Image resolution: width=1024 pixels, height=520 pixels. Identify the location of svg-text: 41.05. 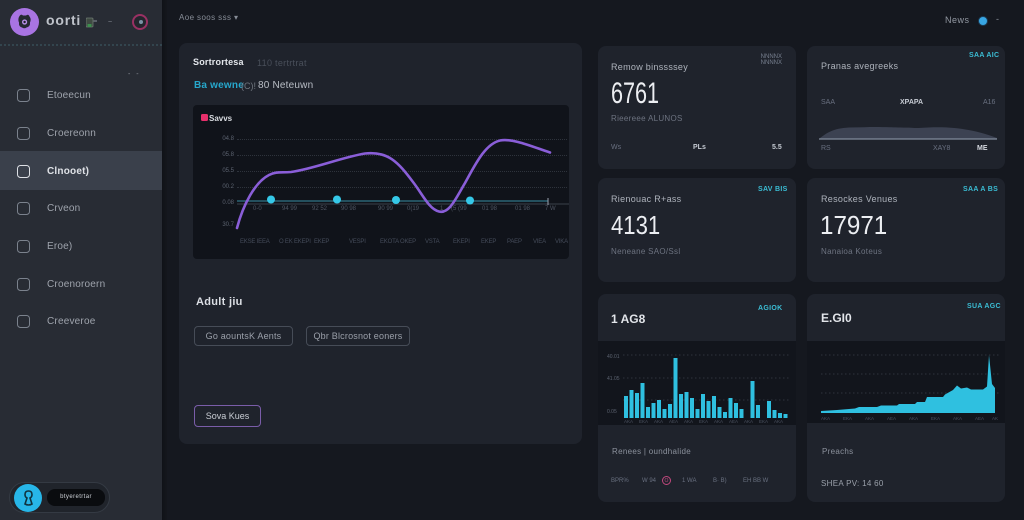
(613, 379).